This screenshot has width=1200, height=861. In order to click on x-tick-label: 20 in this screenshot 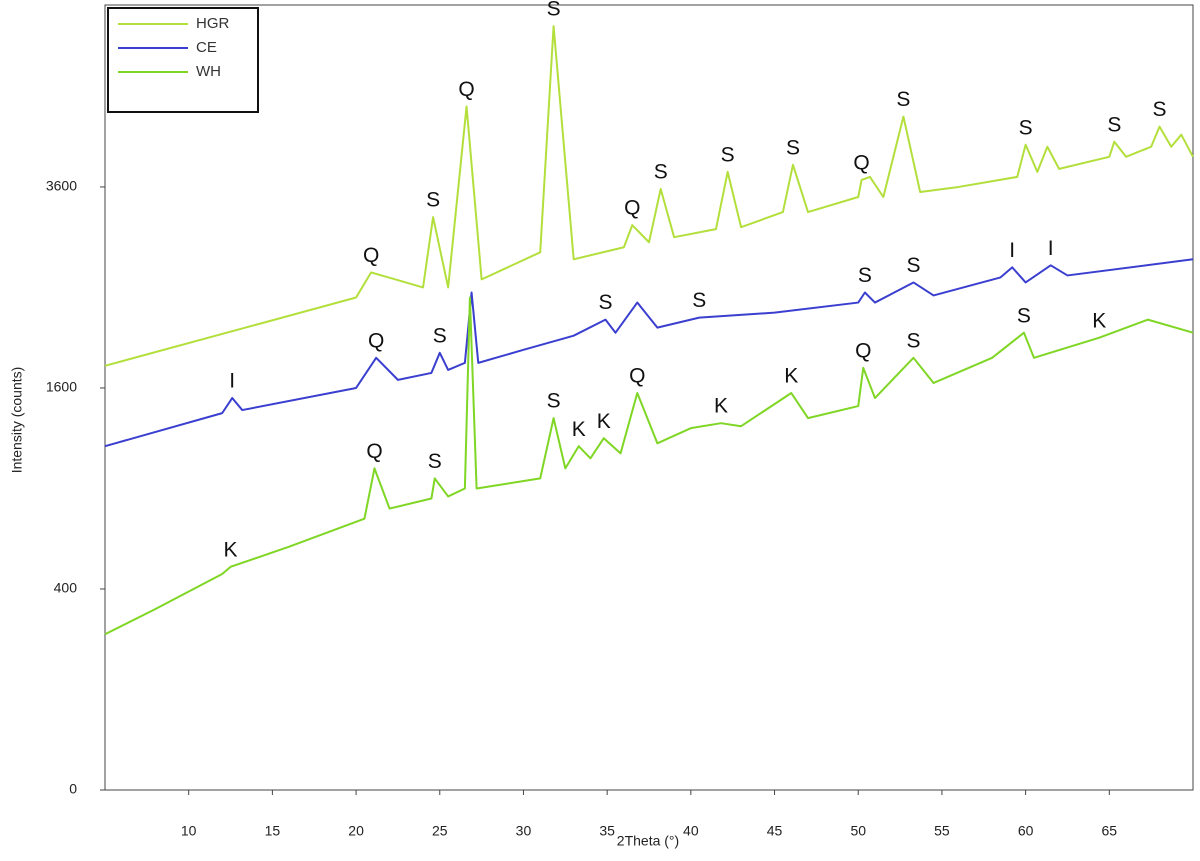, I will do `click(356, 831)`.